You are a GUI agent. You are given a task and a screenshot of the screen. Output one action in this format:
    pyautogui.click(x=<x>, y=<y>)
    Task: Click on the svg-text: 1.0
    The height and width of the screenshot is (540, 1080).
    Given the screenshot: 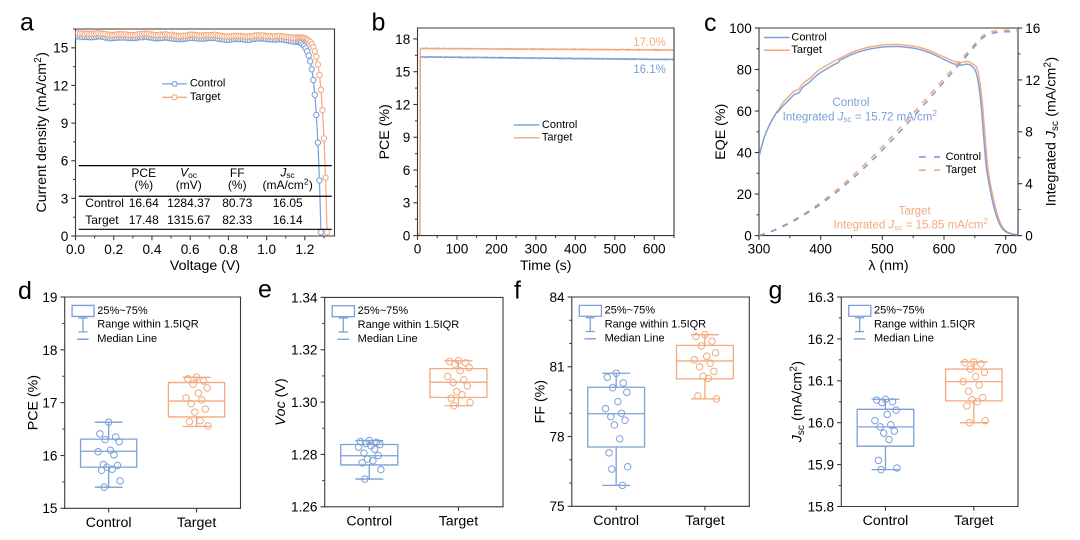 What is the action you would take?
    pyautogui.click(x=266, y=249)
    